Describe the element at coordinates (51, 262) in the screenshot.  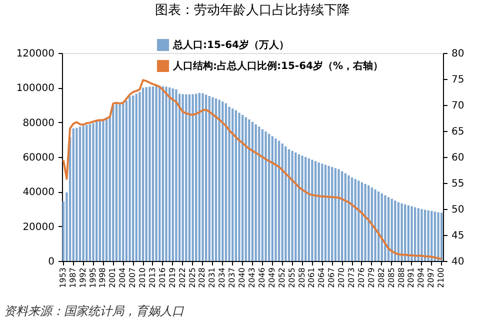
I see `y-tick-label: 0` at that location.